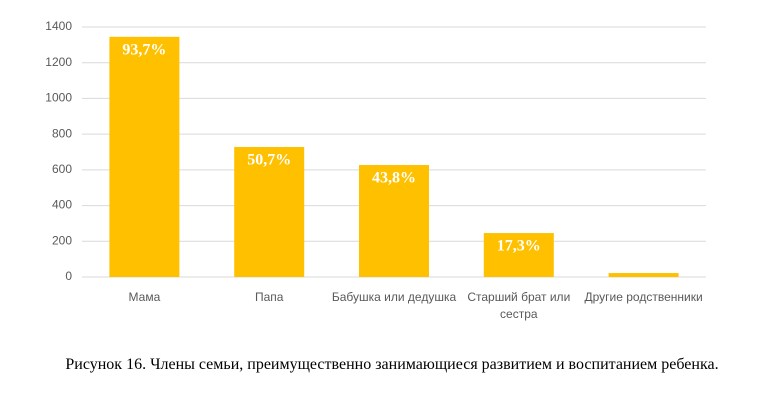  I want to click on y-tick-label: 200, so click(62, 240).